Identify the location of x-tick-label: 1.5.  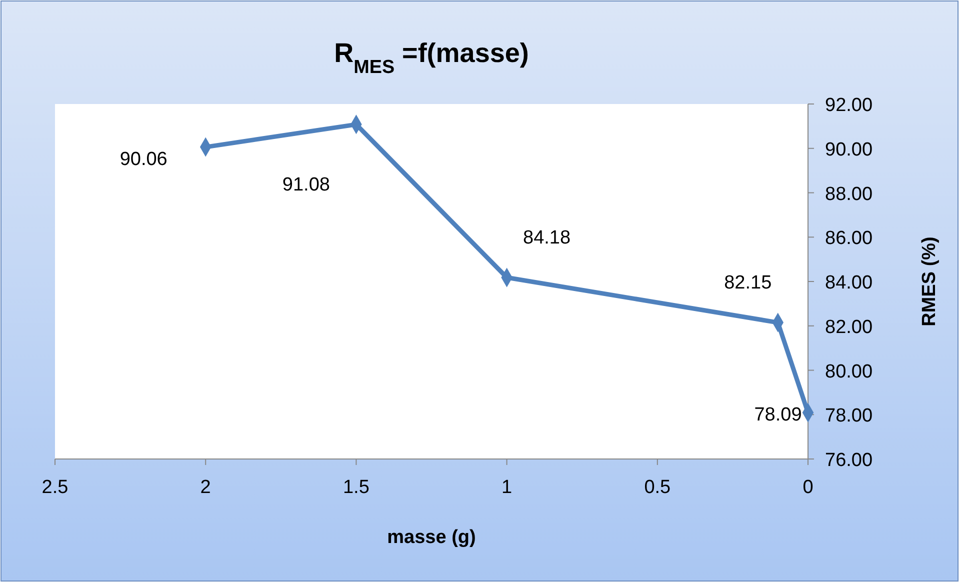
(356, 487).